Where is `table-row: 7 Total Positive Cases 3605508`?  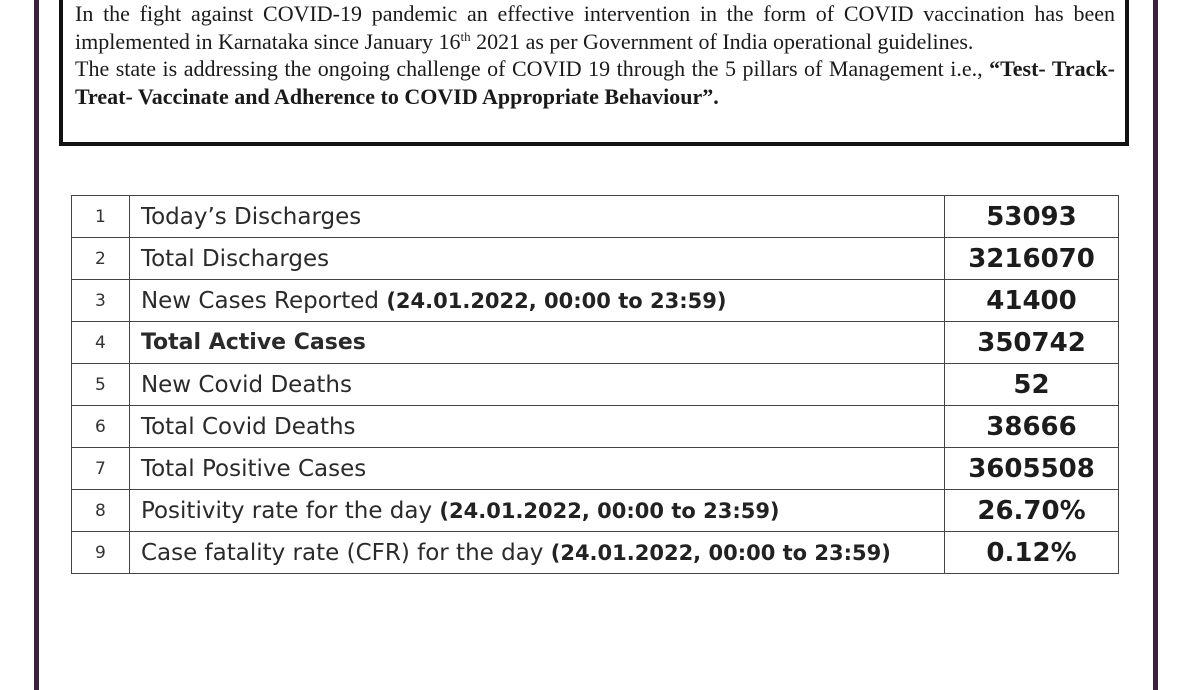 table-row: 7 Total Positive Cases 3605508 is located at coordinates (595, 468).